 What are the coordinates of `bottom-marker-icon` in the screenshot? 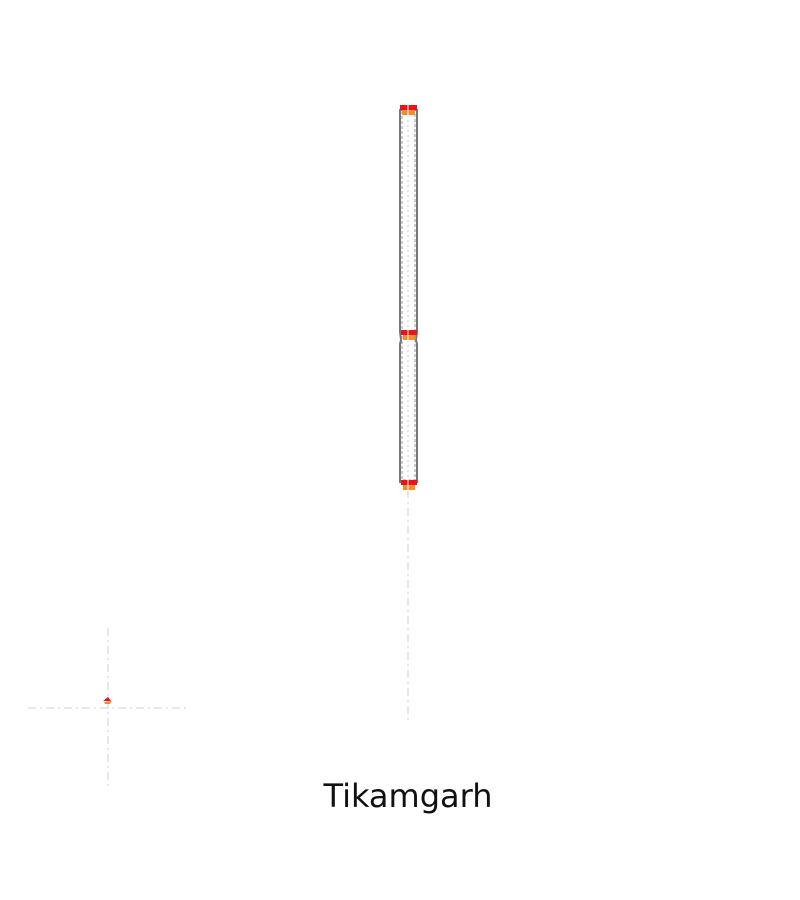 It's located at (409, 485).